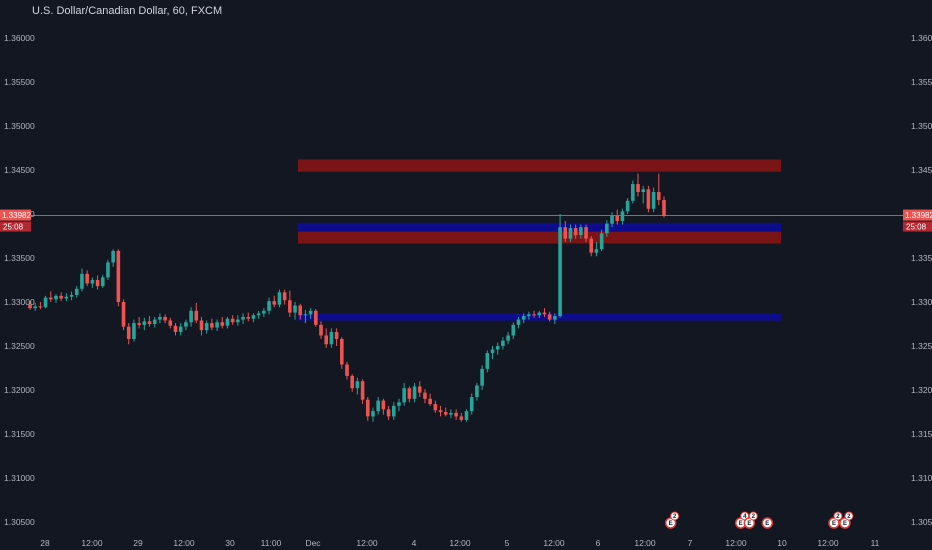 The image size is (932, 550). I want to click on y-tick-right: 1.35000, so click(921, 126).